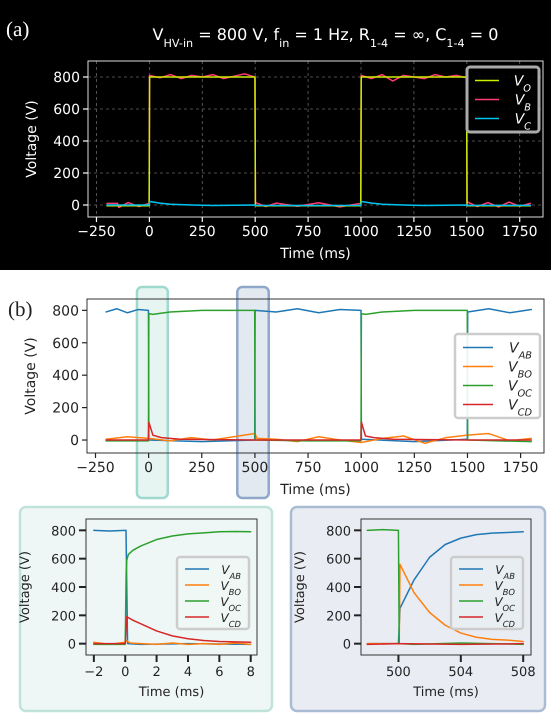 This screenshot has width=551, height=715. Describe the element at coordinates (250, 672) in the screenshot. I see `x-tick-label: 8` at that location.